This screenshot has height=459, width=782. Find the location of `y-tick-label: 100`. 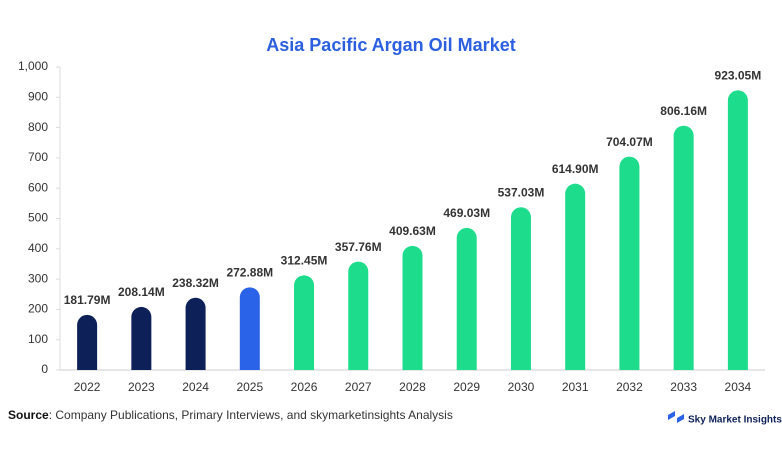

y-tick-label: 100 is located at coordinates (38, 339).